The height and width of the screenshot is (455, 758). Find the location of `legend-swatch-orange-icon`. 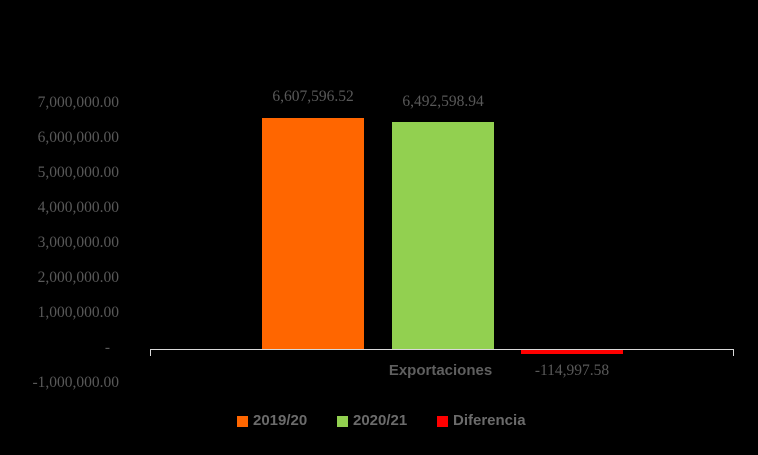

legend-swatch-orange-icon is located at coordinates (242, 421).